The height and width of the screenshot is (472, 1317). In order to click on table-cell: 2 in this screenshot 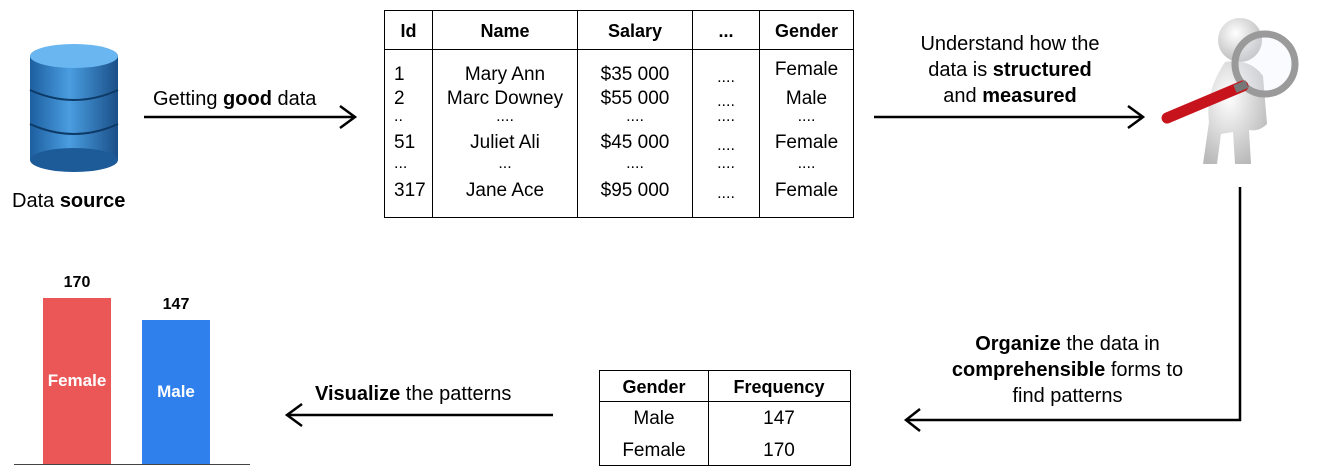, I will do `click(399, 98)`.